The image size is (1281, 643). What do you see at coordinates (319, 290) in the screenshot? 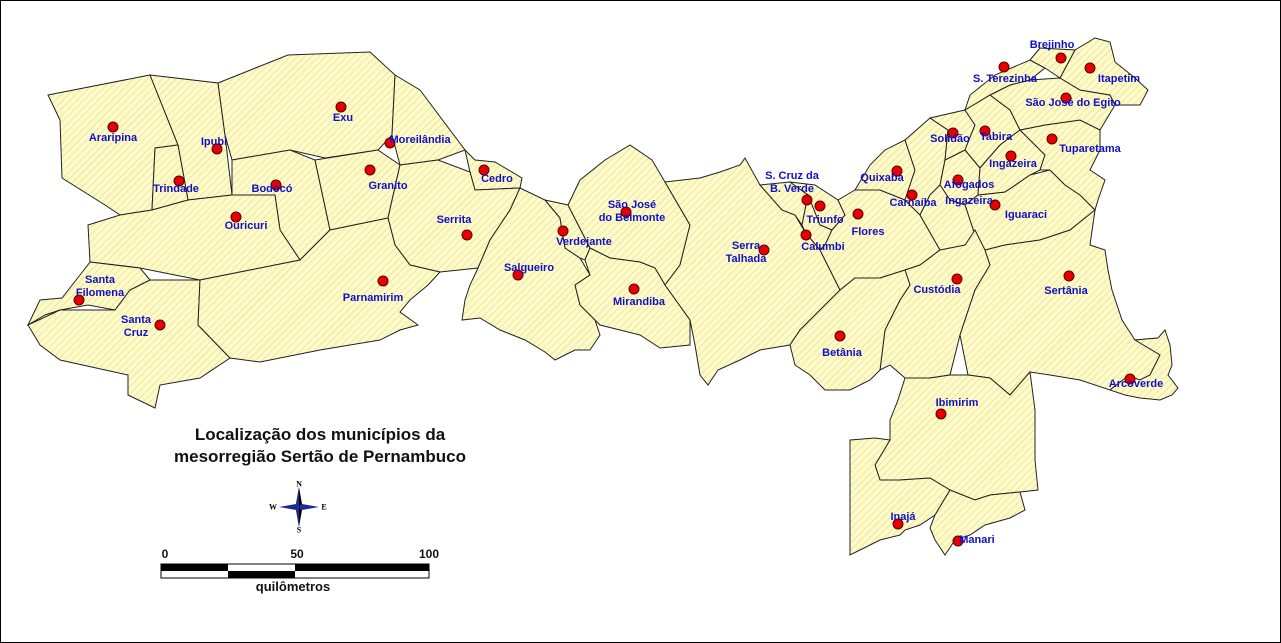
I see `municipality-parnamirim` at bounding box center [319, 290].